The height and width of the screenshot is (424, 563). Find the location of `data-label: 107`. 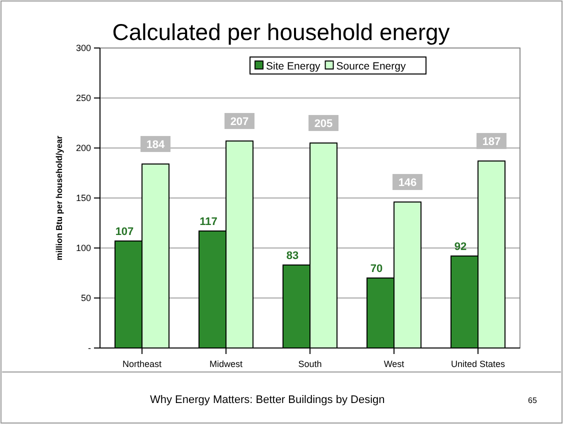

data-label: 107 is located at coordinates (124, 232).